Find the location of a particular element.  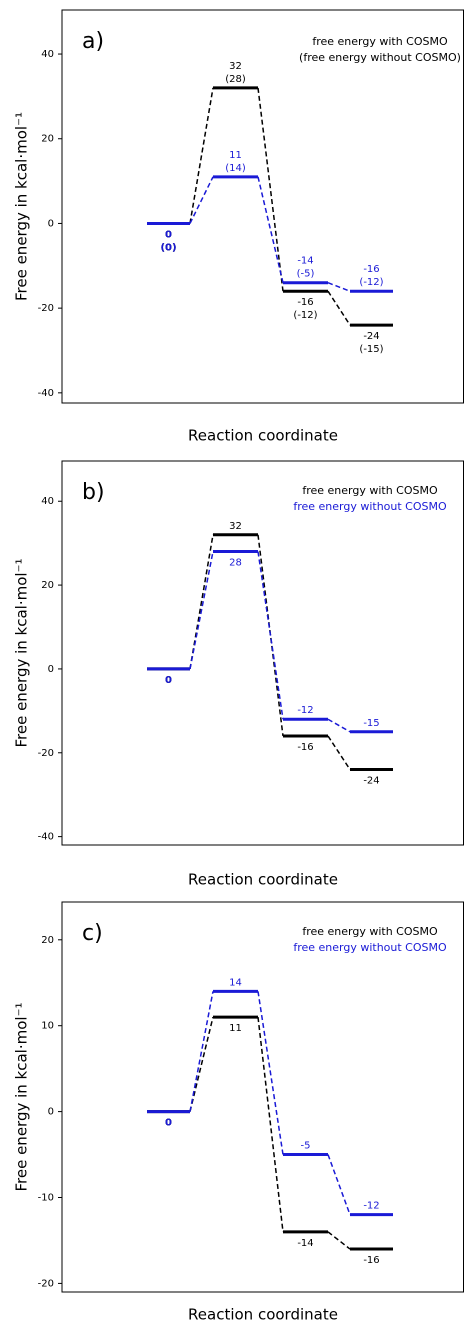

value-label-without-cosmo: (28) is located at coordinates (235, 79).